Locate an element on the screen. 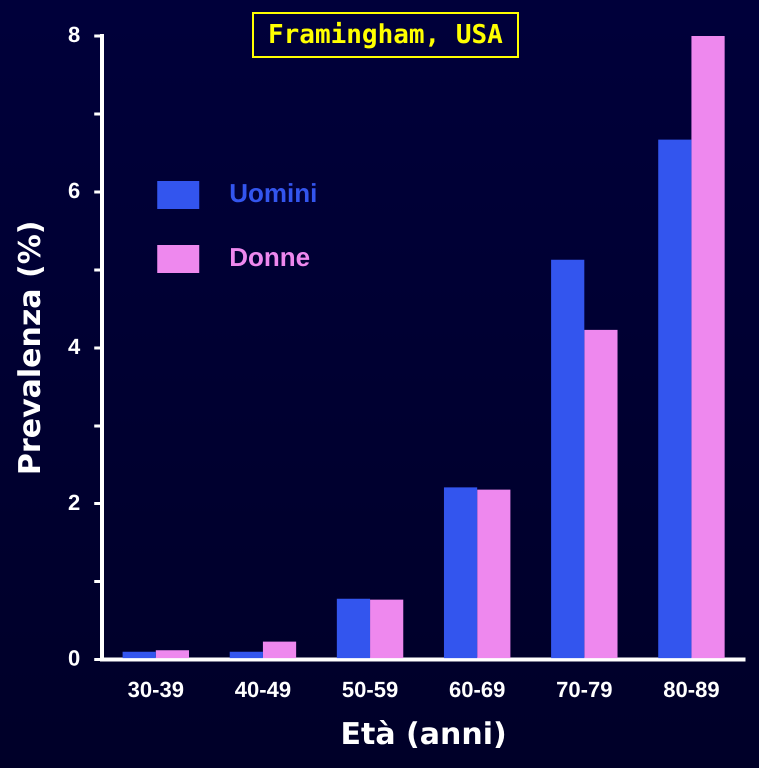  x-tick-label: 50-59 is located at coordinates (370, 689).